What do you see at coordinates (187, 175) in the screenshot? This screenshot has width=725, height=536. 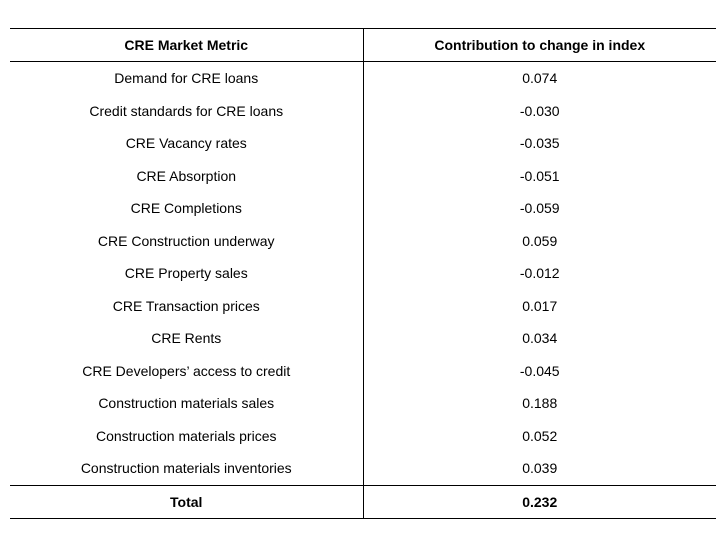 I see `metric-cell: CRE Absorption` at bounding box center [187, 175].